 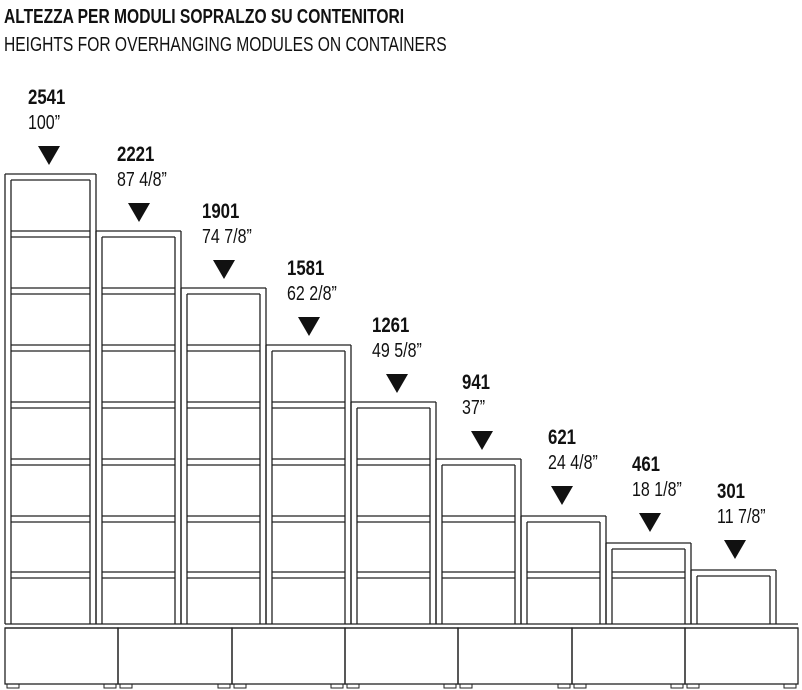 What do you see at coordinates (227, 224) in the screenshot?
I see `height-label: 1901 74 7/8”` at bounding box center [227, 224].